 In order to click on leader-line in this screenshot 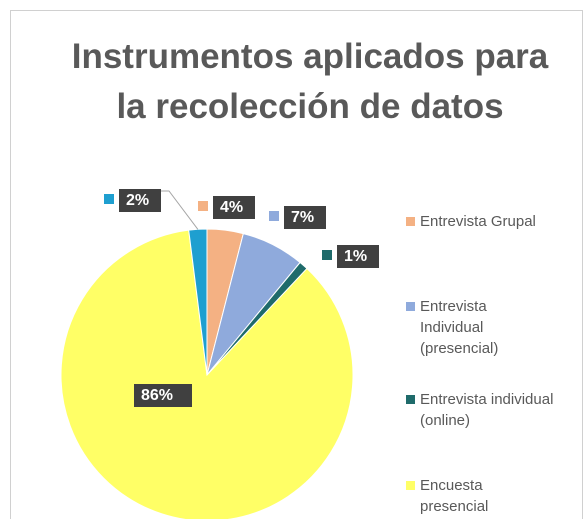, I will do `click(180, 210)`.